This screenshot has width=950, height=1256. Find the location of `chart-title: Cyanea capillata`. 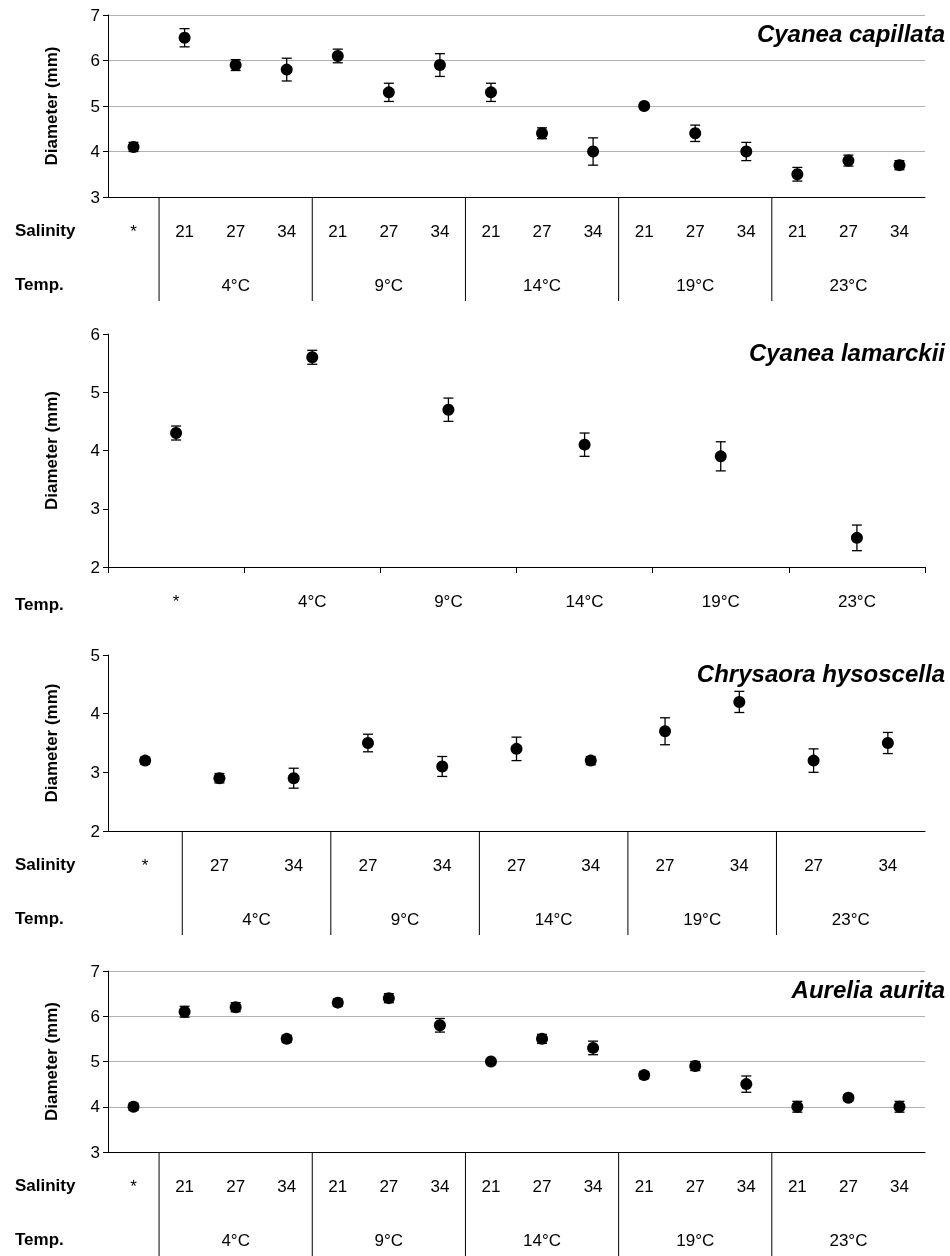

chart-title: Cyanea capillata is located at coordinates (851, 33).